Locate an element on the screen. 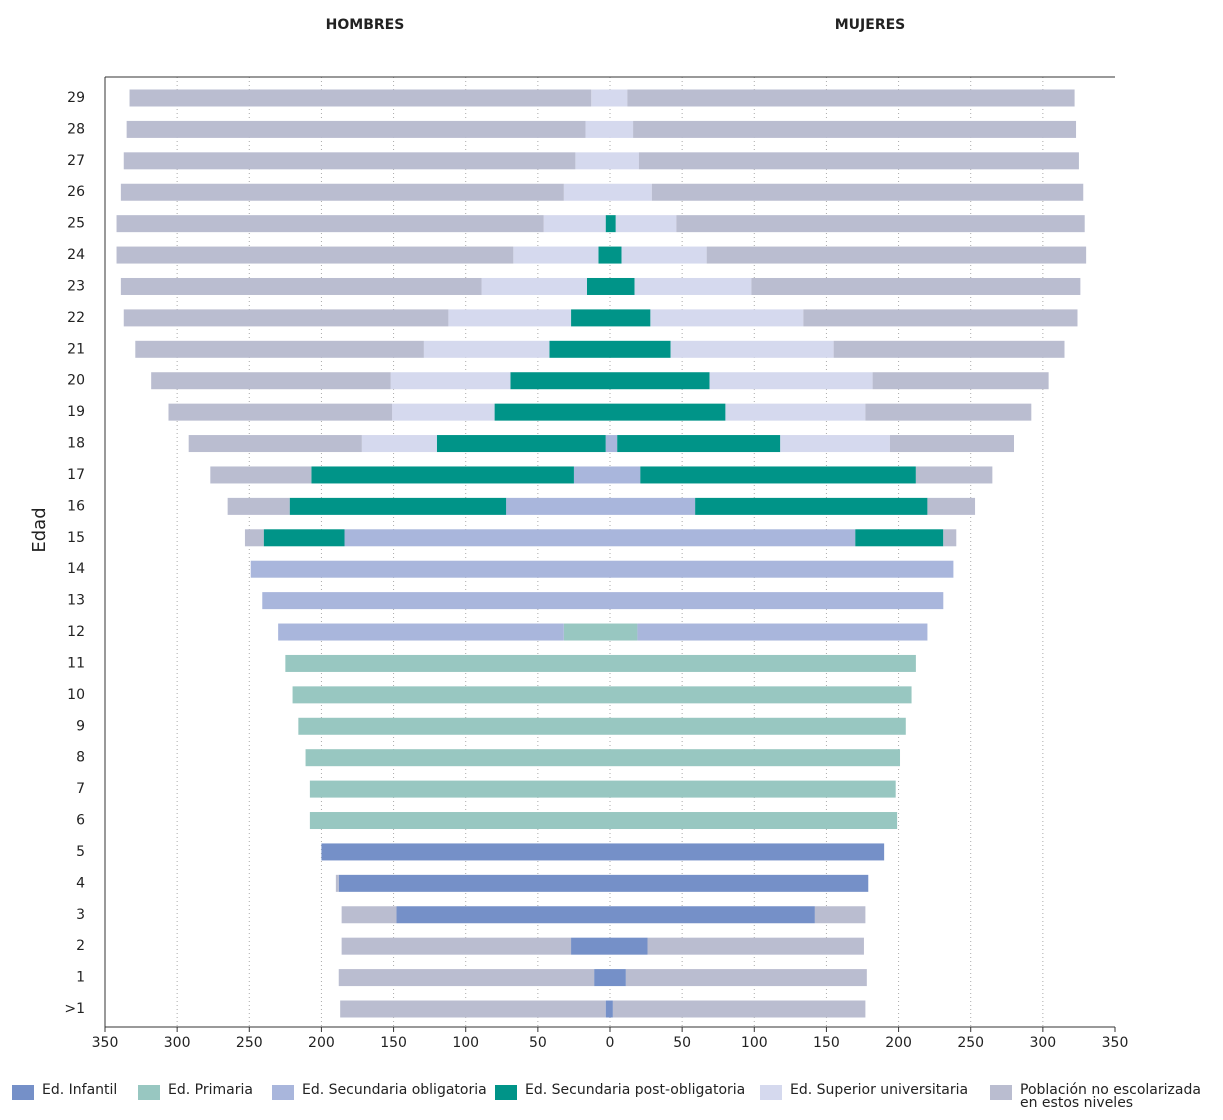 The image size is (1223, 1120). y-tick-label: 14 is located at coordinates (76, 569).